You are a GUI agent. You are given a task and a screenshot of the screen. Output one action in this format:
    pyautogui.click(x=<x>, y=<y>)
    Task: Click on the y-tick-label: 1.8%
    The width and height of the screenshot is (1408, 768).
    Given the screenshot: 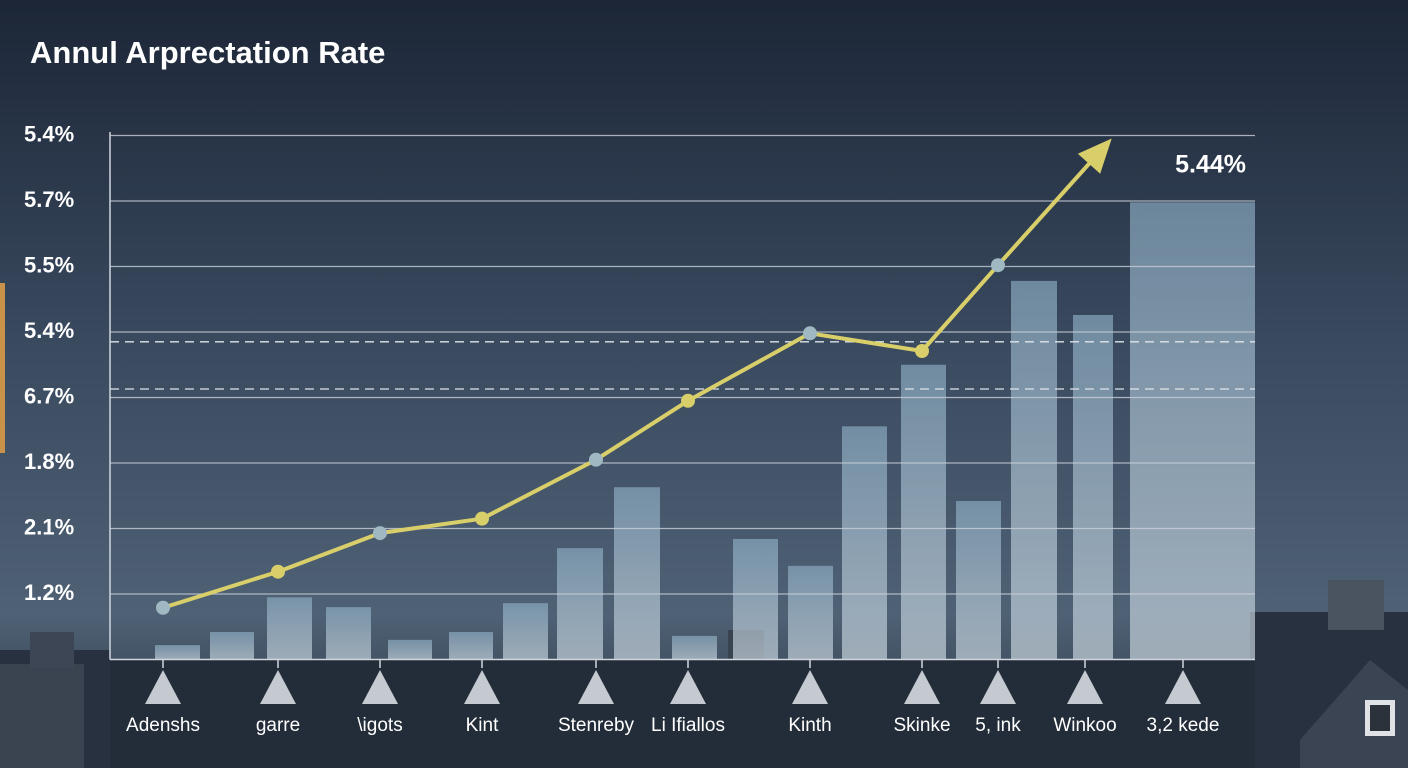 What is the action you would take?
    pyautogui.click(x=49, y=461)
    